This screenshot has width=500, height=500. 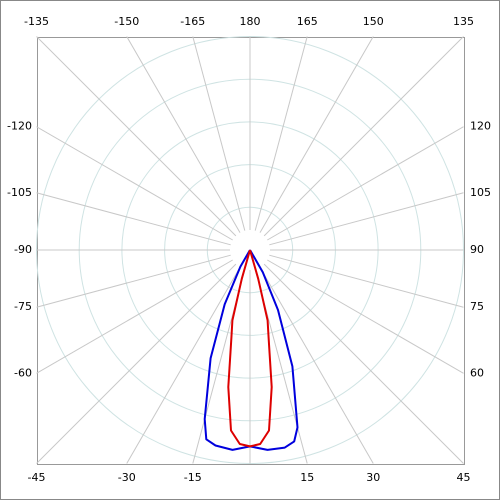 I want to click on theta-tick-label: 120, so click(x=480, y=126).